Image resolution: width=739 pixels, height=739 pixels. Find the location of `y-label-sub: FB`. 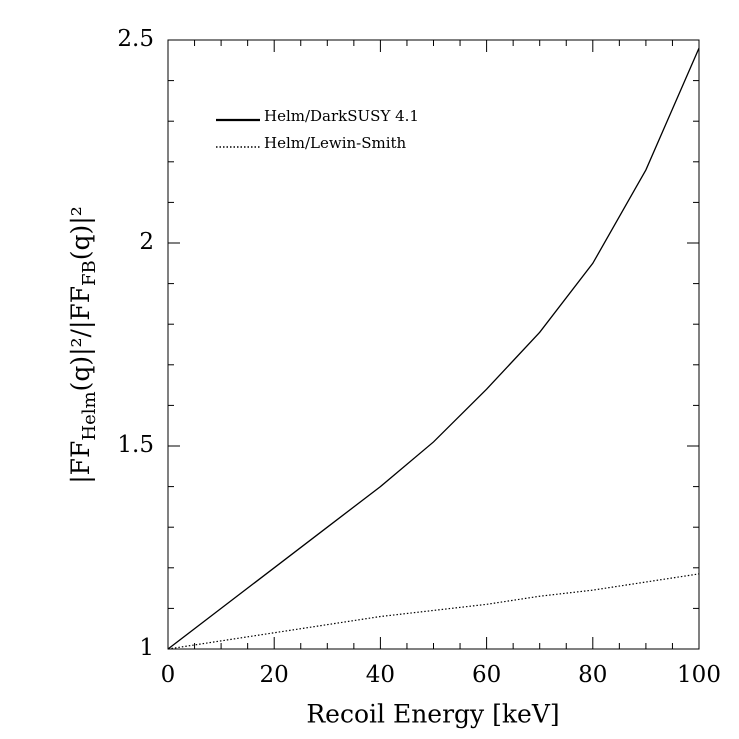

y-label-sub: FB is located at coordinates (89, 273).